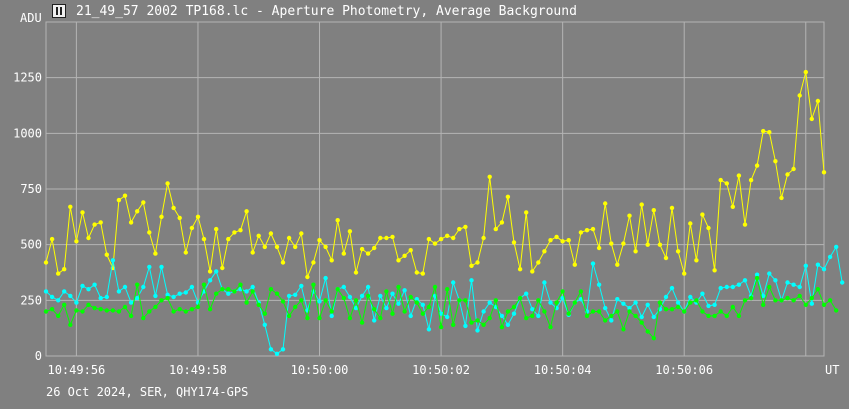  What do you see at coordinates (31, 18) in the screenshot?
I see `y-axis-label: ADU` at bounding box center [31, 18].